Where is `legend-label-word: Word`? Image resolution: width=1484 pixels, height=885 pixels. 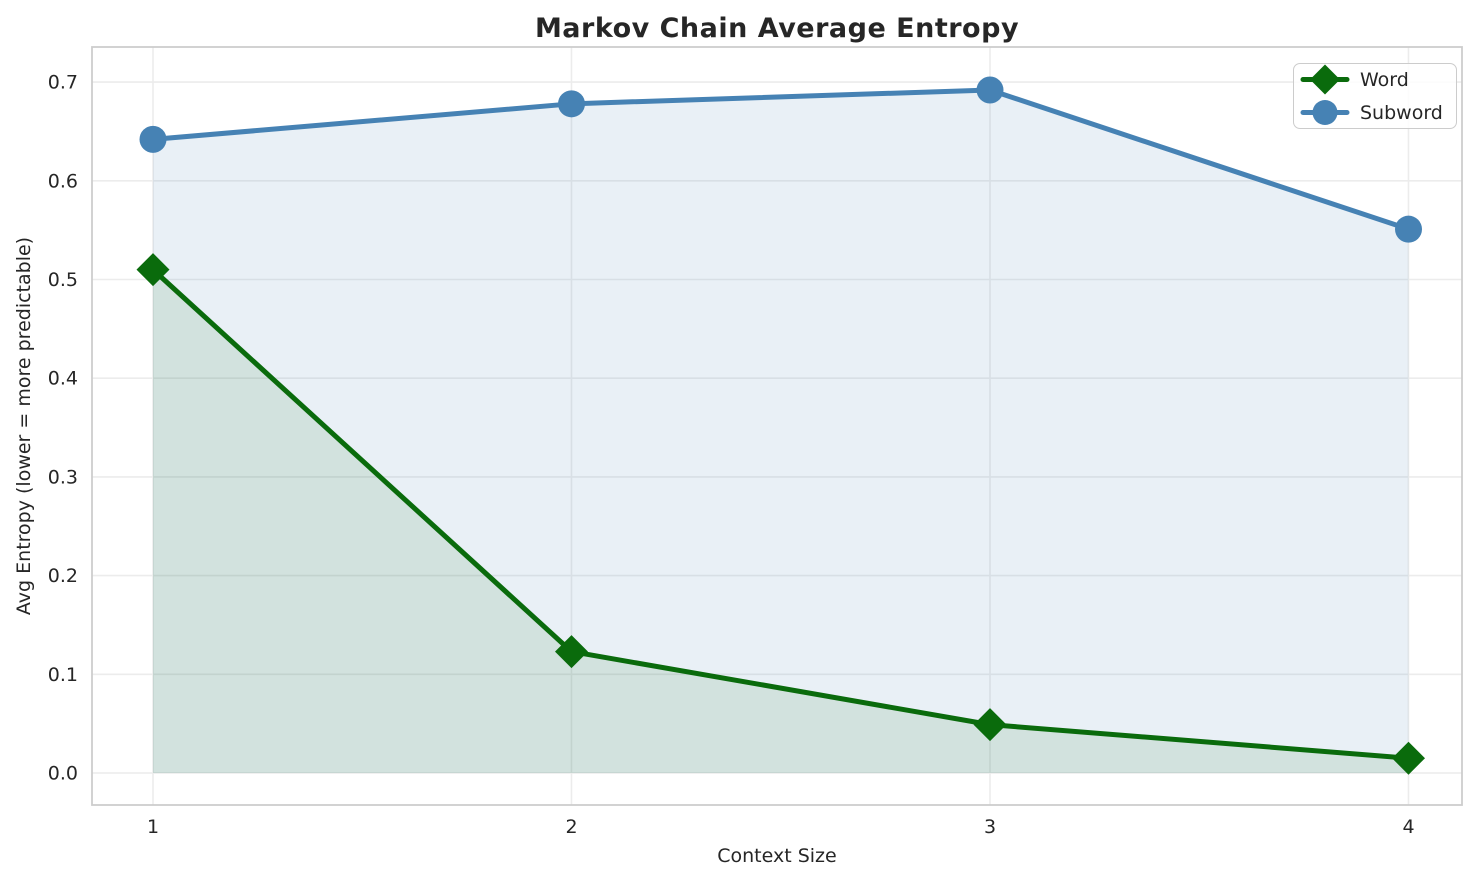 legend-label-word: Word is located at coordinates (1384, 79).